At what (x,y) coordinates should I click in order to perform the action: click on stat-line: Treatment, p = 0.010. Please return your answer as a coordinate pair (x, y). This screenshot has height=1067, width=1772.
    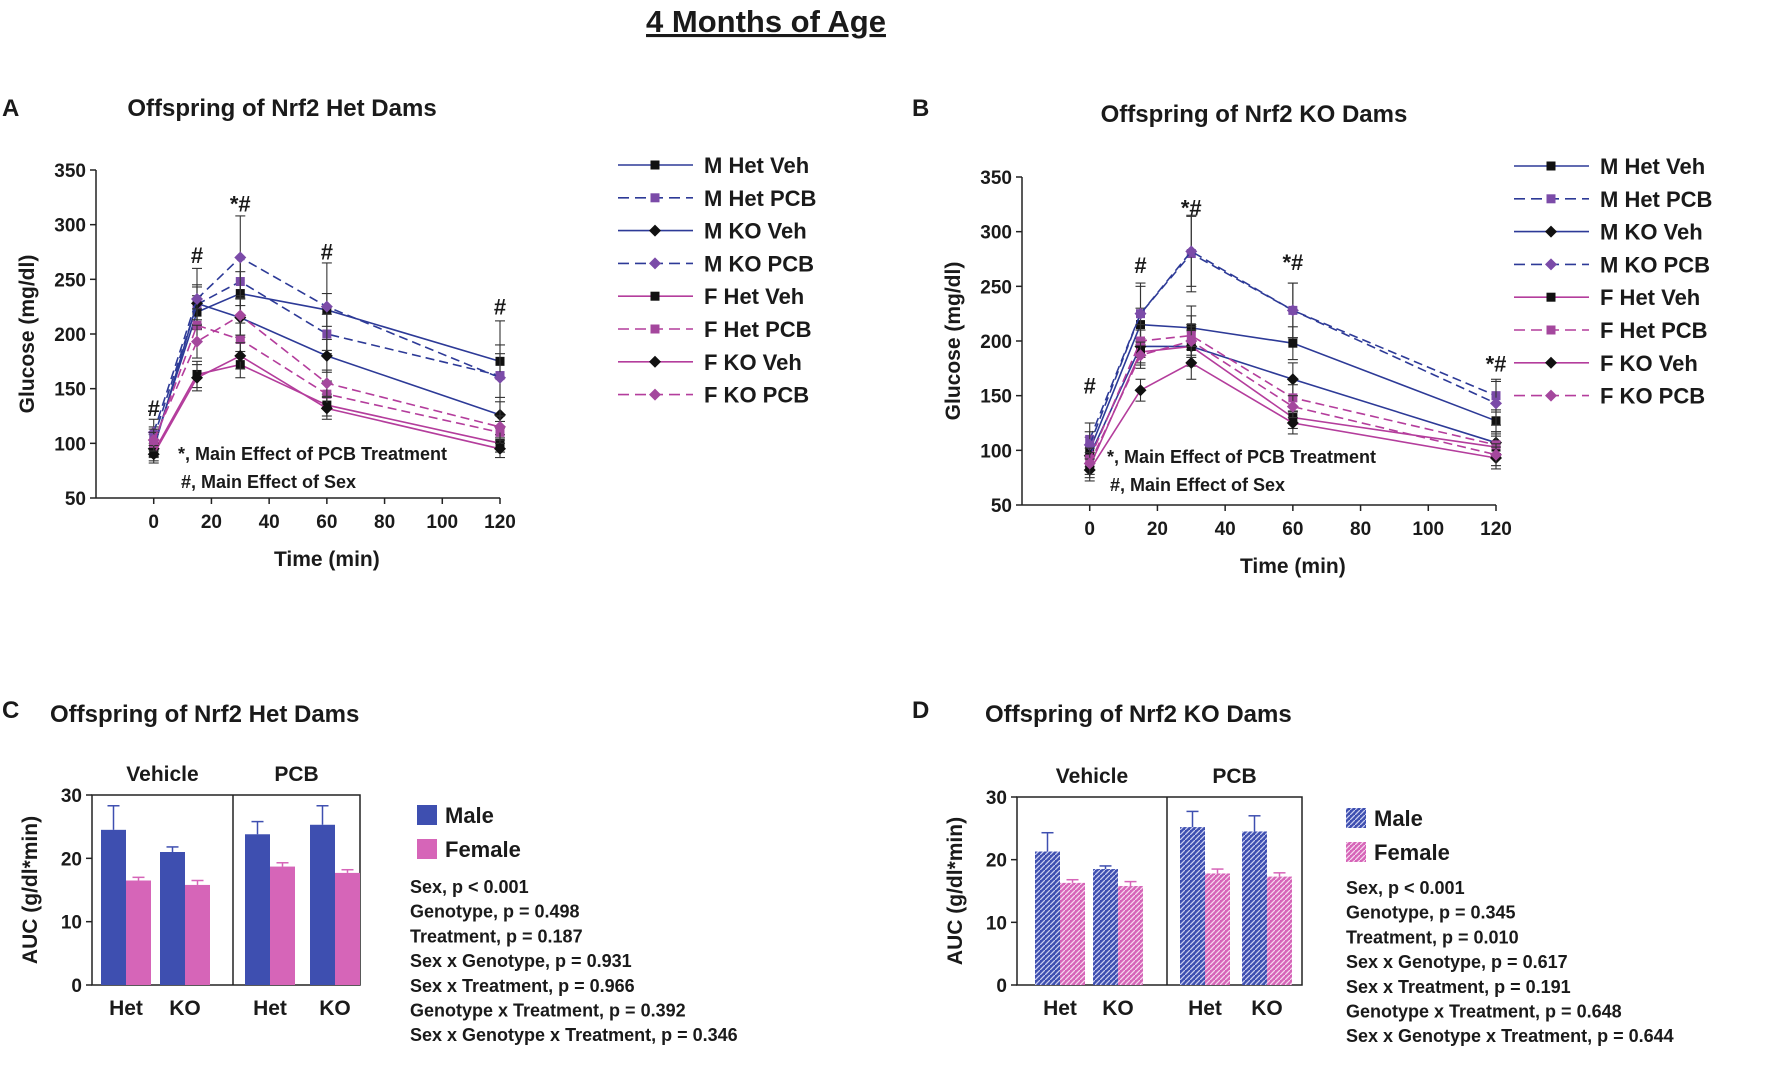
    Looking at the image, I should click on (1432, 937).